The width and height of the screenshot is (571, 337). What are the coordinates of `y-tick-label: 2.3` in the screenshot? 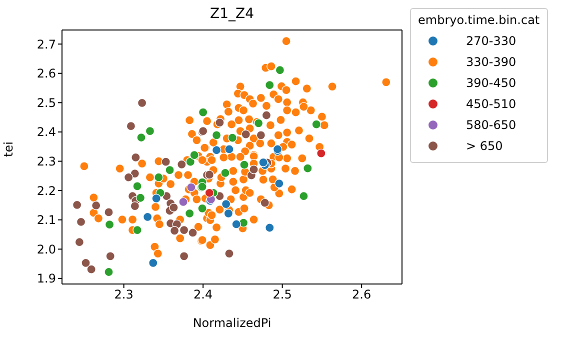 It's located at (46, 161).